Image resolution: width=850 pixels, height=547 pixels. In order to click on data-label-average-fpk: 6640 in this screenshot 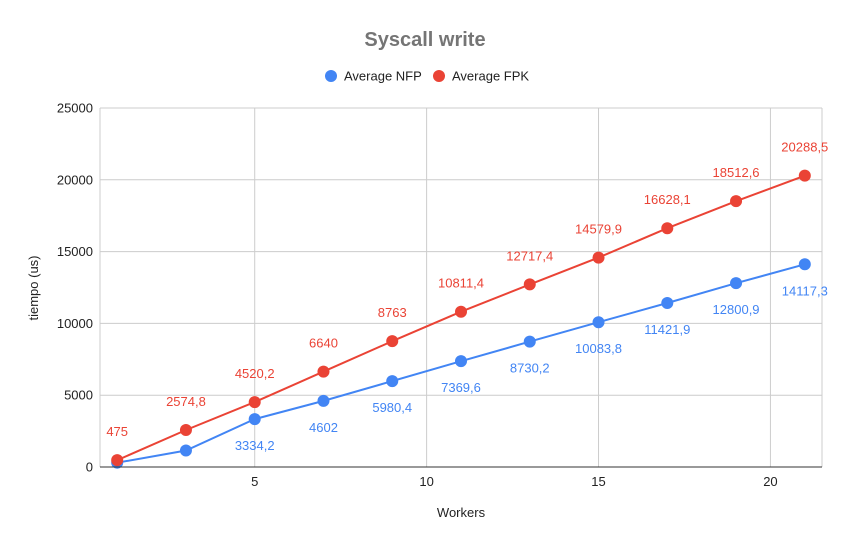, I will do `click(323, 343)`.